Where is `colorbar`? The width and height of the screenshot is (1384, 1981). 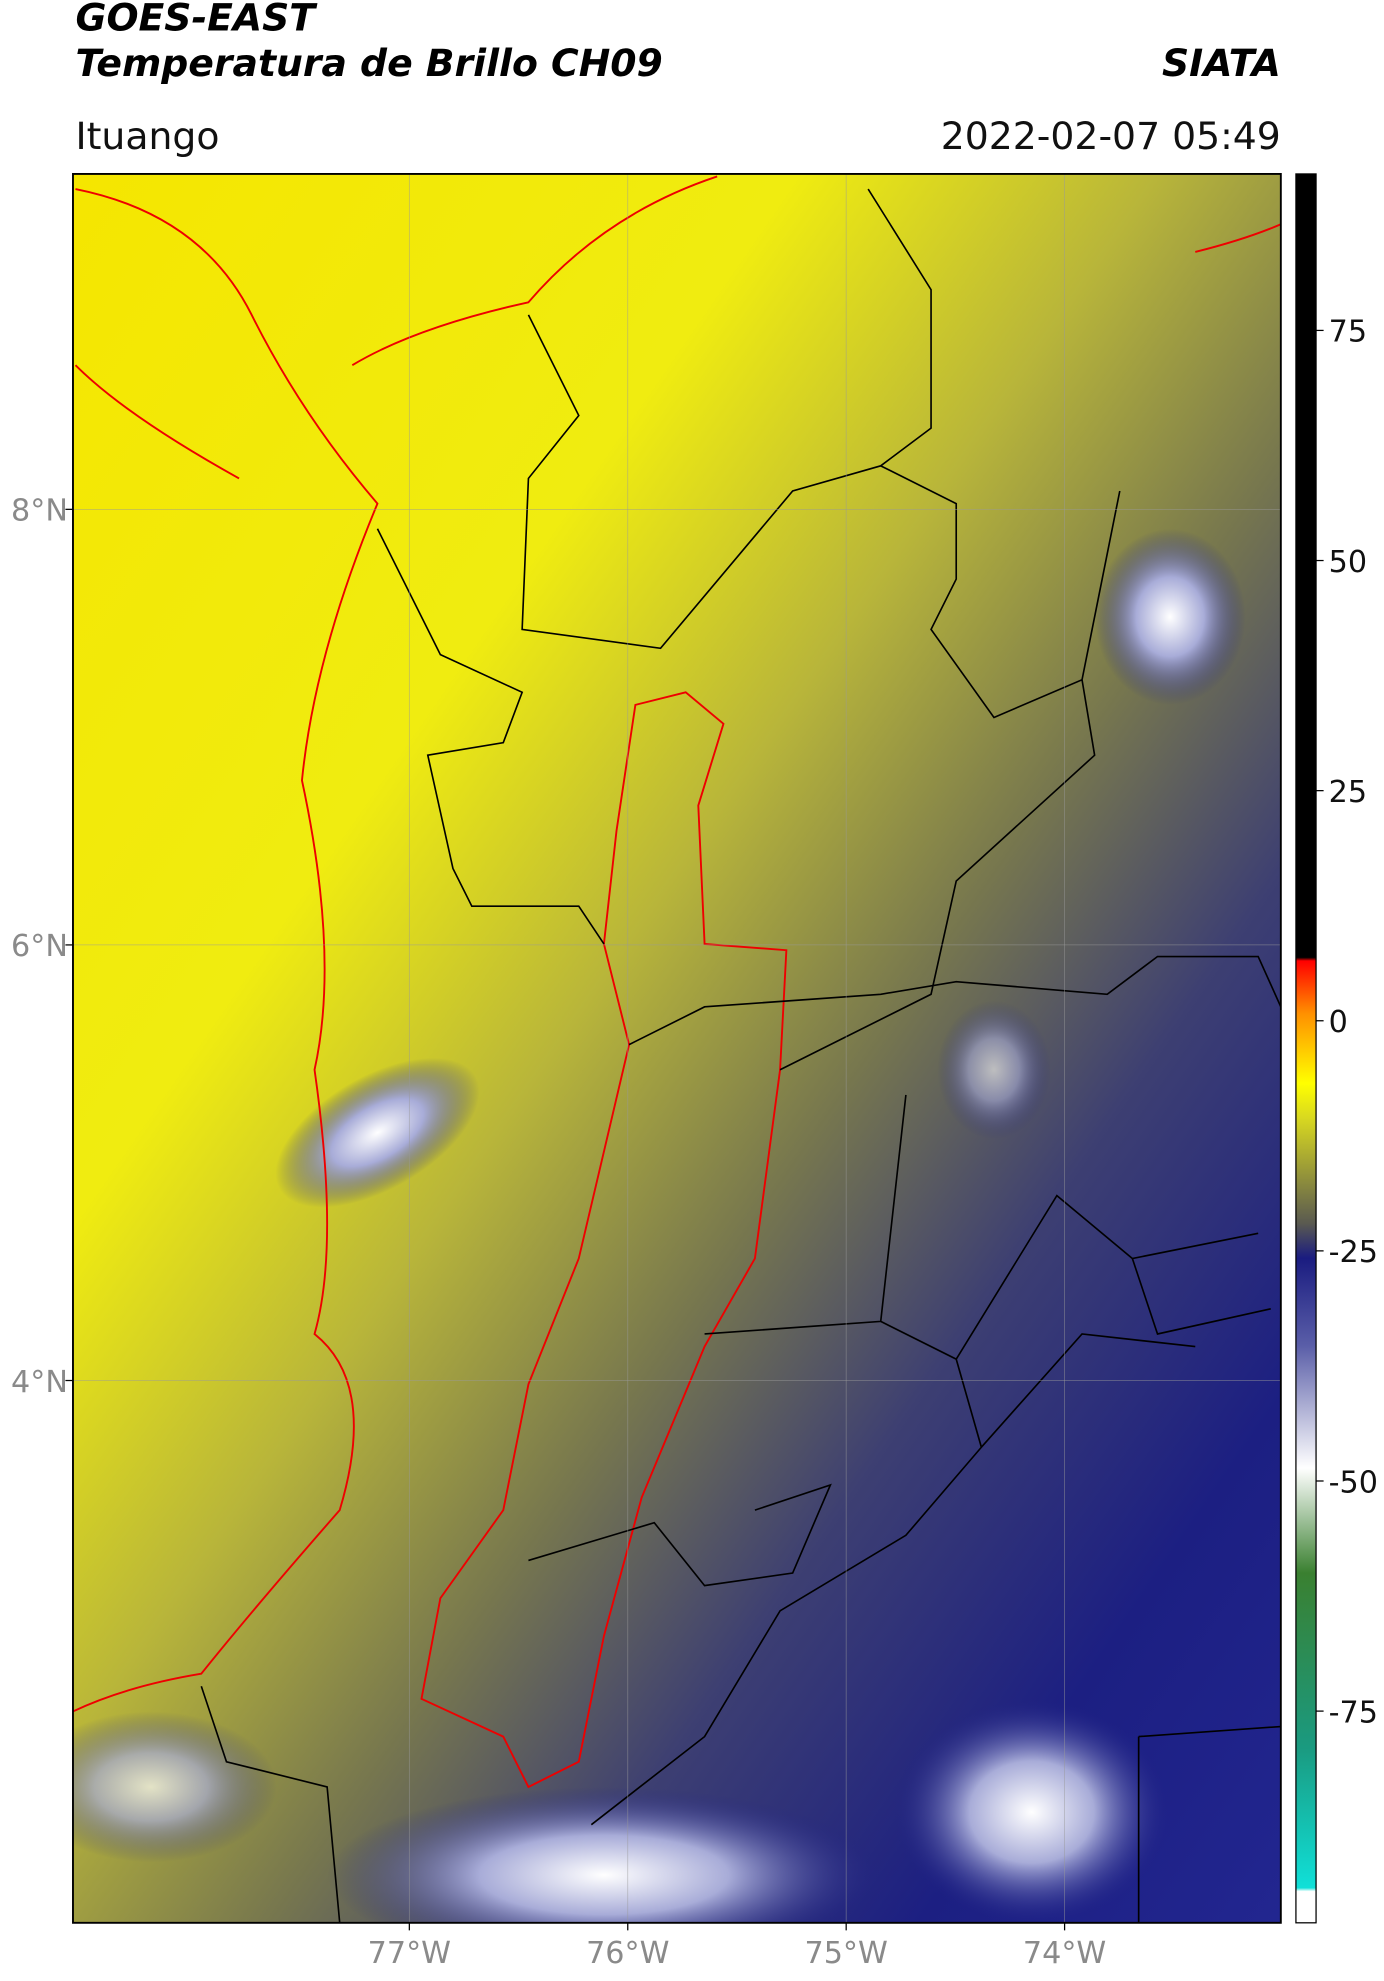
colorbar is located at coordinates (1306, 1048).